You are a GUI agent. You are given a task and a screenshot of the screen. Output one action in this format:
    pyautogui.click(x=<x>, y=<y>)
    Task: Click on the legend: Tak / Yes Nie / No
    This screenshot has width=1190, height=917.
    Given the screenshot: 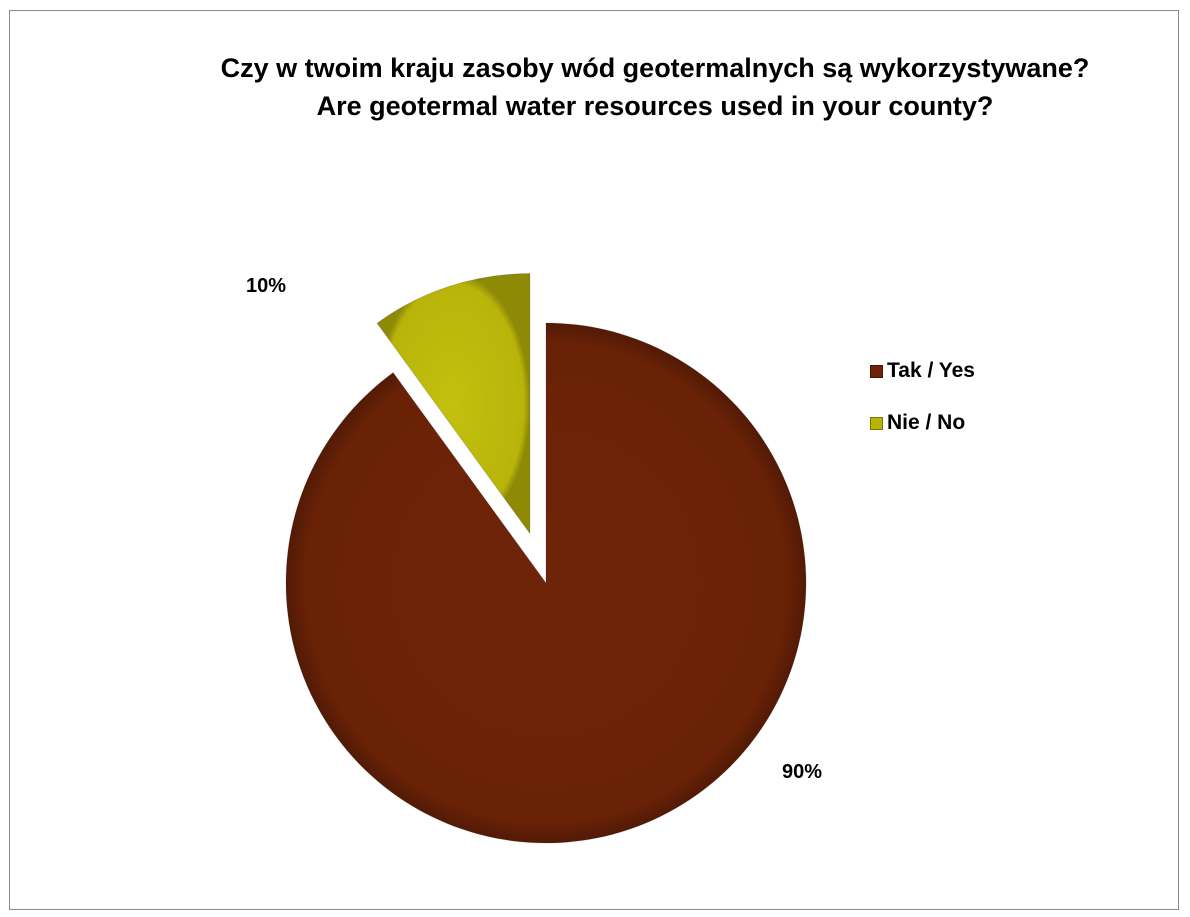 What is the action you would take?
    pyautogui.click(x=922, y=410)
    